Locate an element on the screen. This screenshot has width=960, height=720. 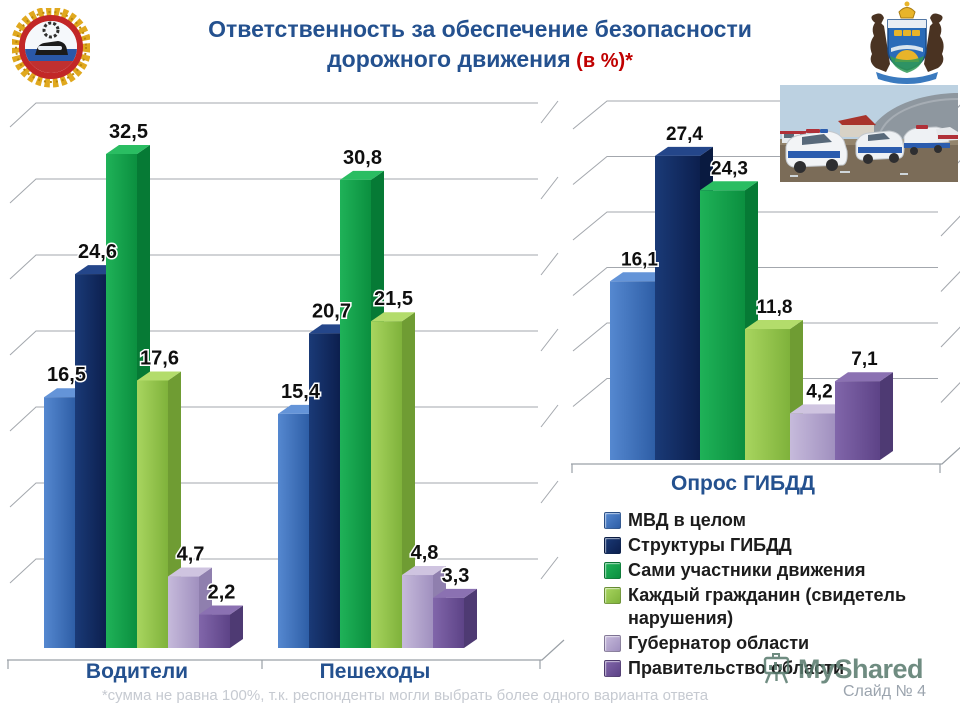
chart2-title: Опрос ГИБДД is located at coordinates (743, 483).